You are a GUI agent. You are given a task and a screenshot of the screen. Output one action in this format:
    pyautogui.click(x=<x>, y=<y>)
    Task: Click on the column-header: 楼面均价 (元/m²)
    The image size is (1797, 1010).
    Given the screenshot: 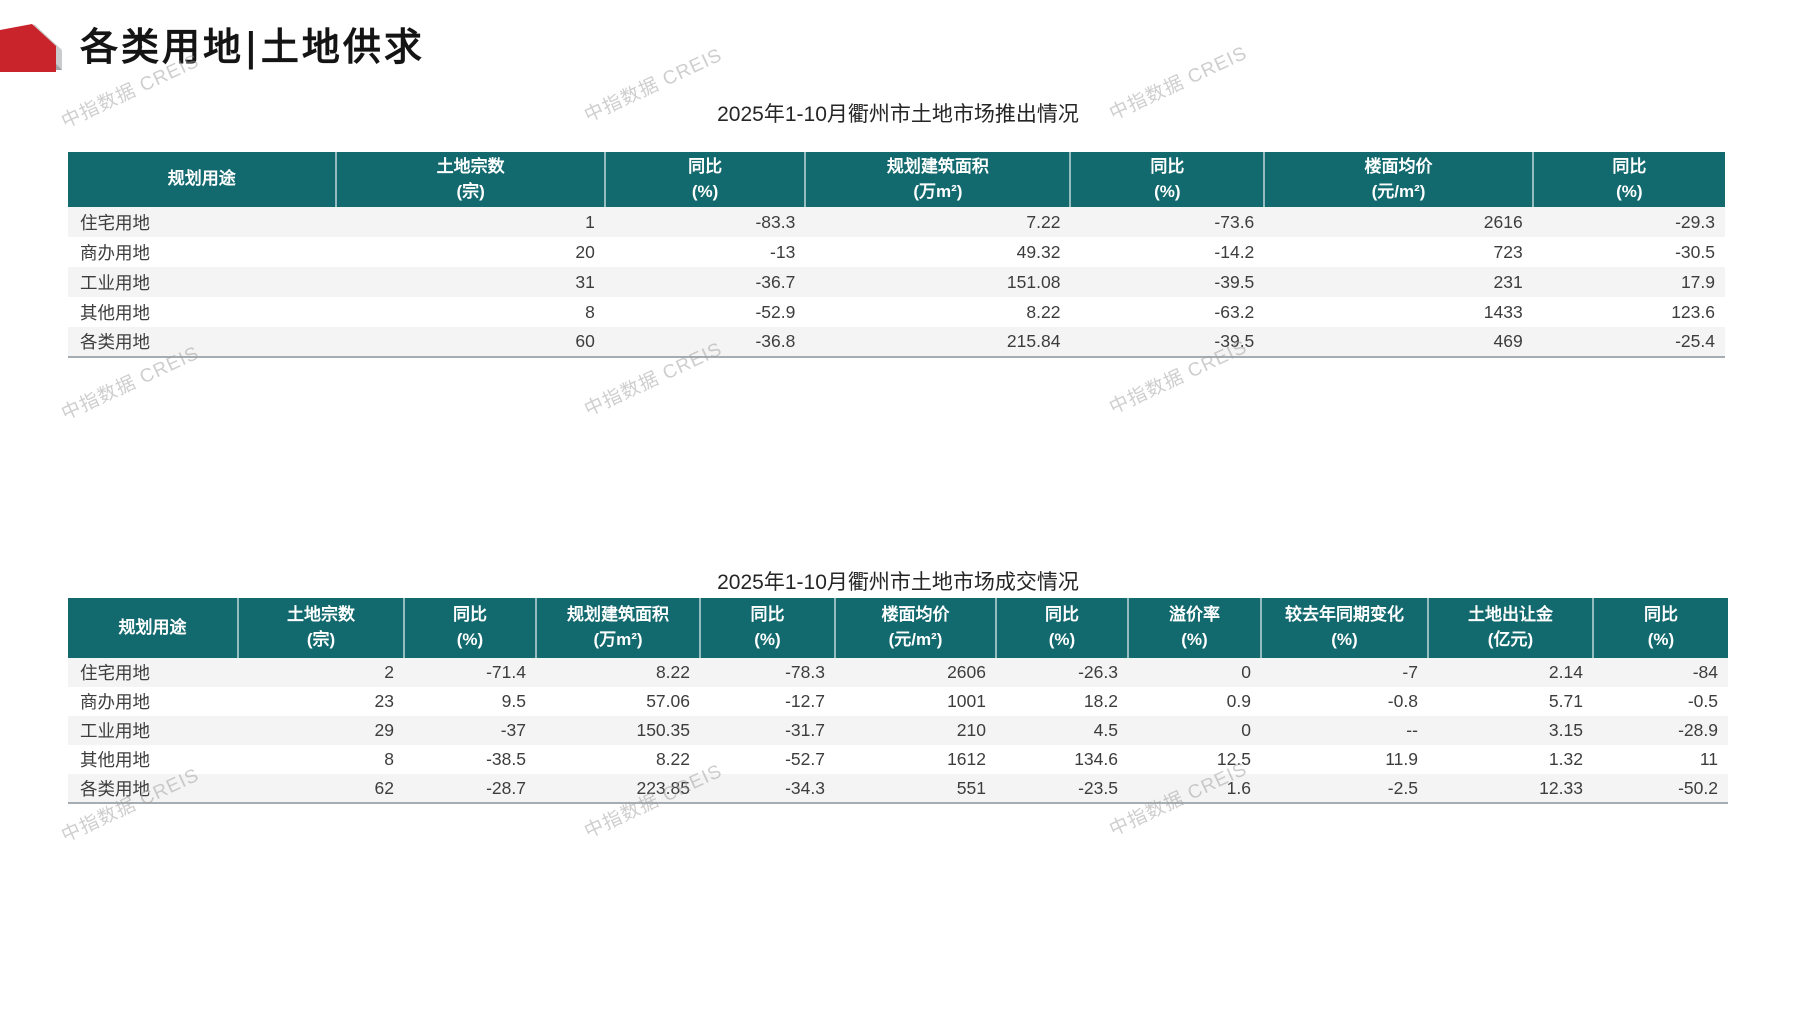 What is the action you would take?
    pyautogui.click(x=916, y=628)
    